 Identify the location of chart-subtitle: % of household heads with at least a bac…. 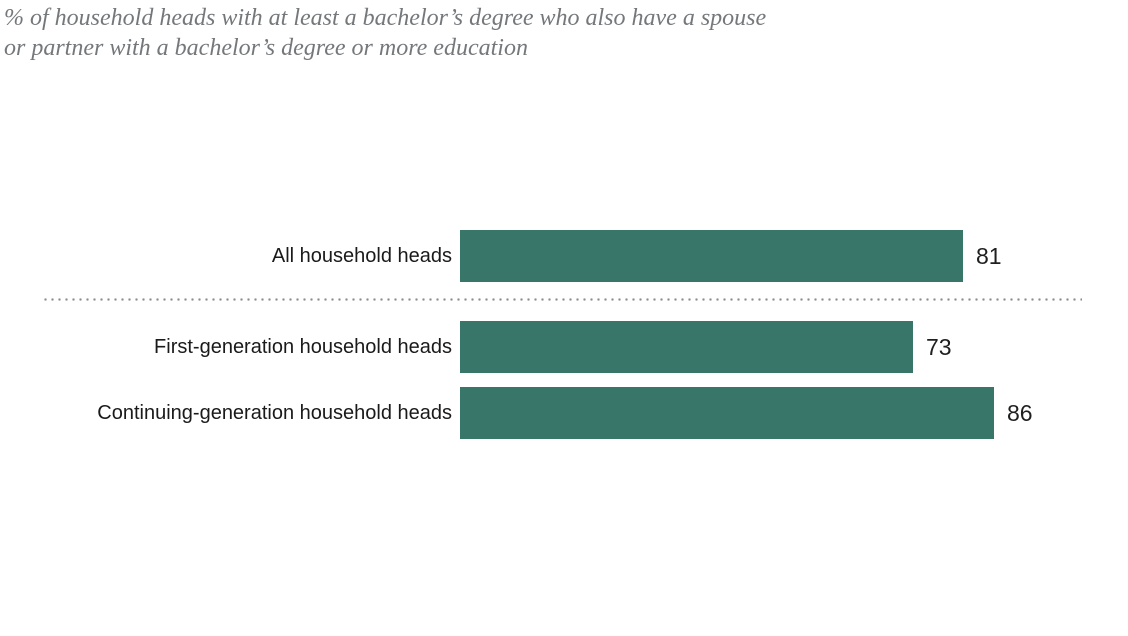
(385, 33).